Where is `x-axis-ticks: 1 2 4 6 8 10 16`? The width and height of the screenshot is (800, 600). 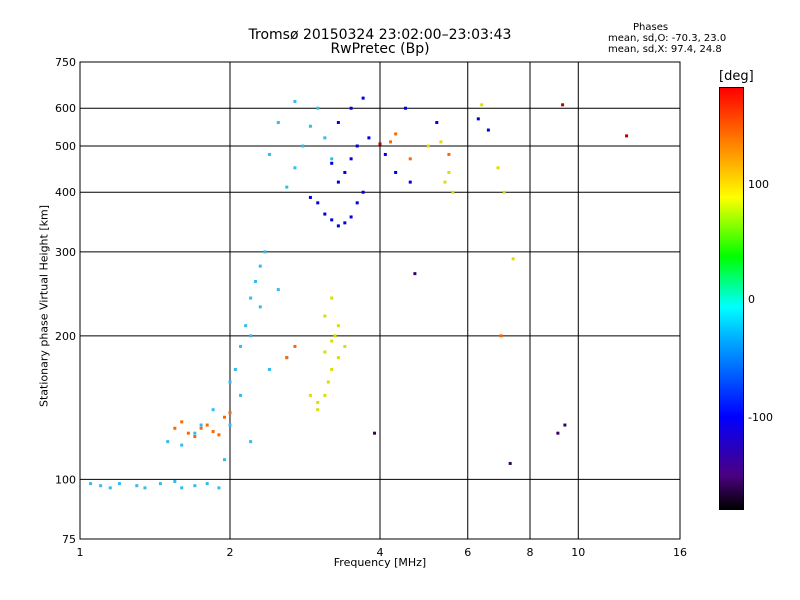 x-axis-ticks: 1 2 4 6 8 10 16 is located at coordinates (382, 552).